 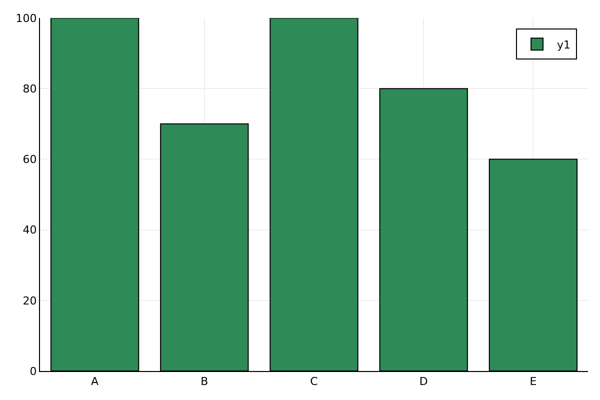 What do you see at coordinates (29, 89) in the screenshot?
I see `y-tick-label: 80` at bounding box center [29, 89].